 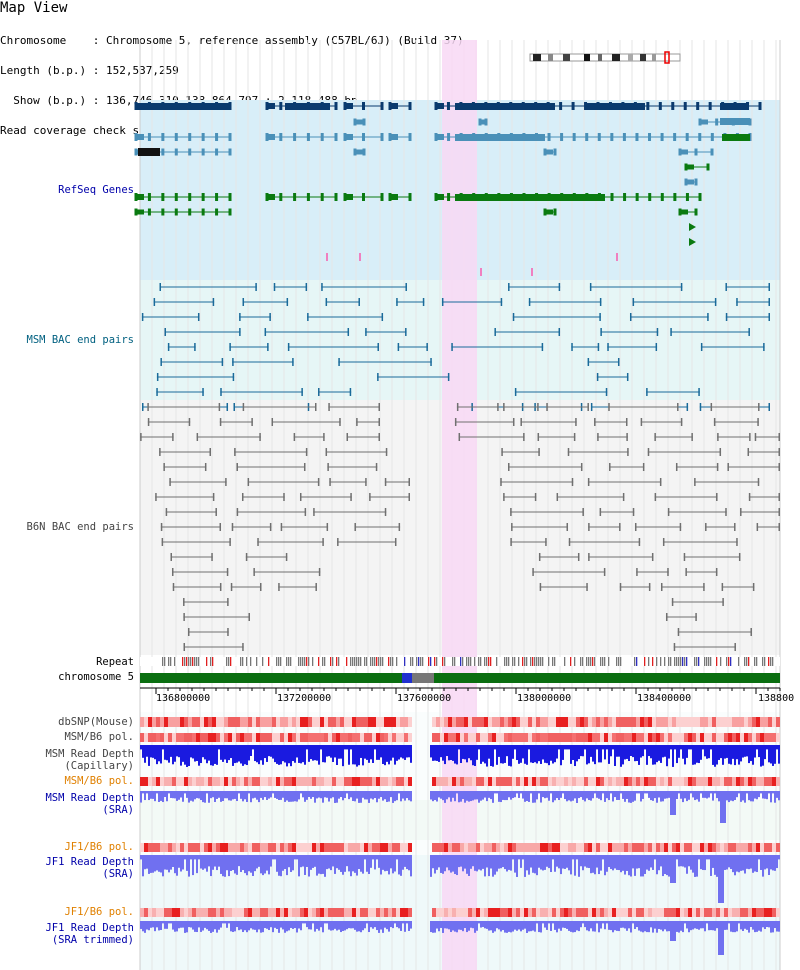 I want to click on track-label-dbsnp: dbSNP(Mouse), so click(x=96, y=722).